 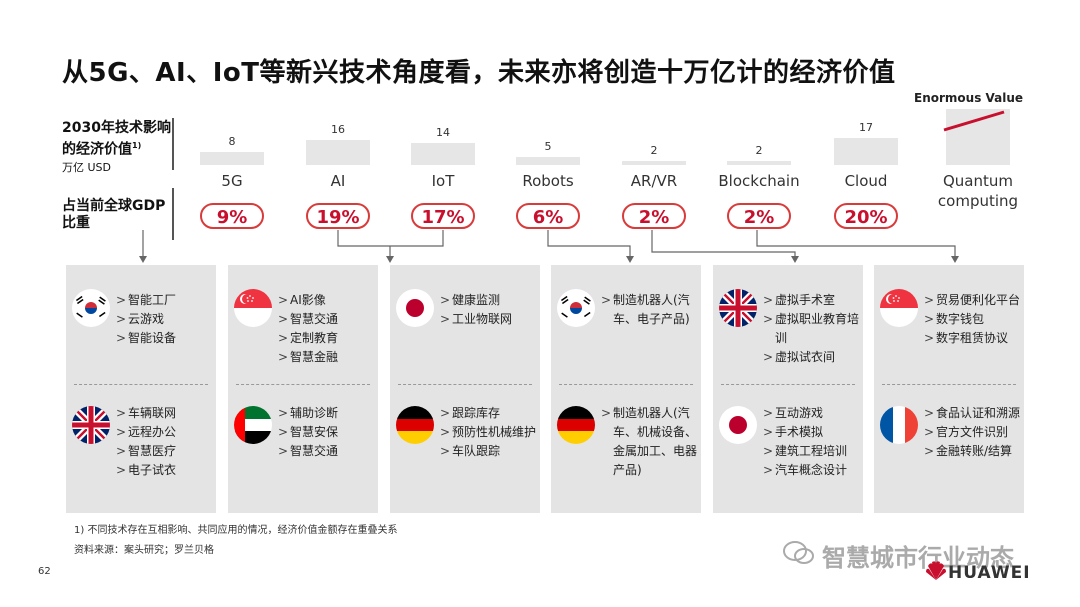 I want to click on use-case-list: 贸易便利化平台数字钱包数字租赁协议, so click(x=973, y=319).